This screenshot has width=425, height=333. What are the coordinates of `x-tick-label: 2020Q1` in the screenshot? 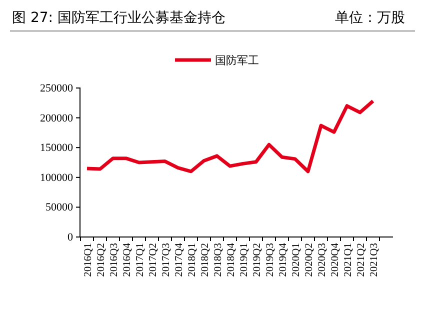 It's located at (296, 260).